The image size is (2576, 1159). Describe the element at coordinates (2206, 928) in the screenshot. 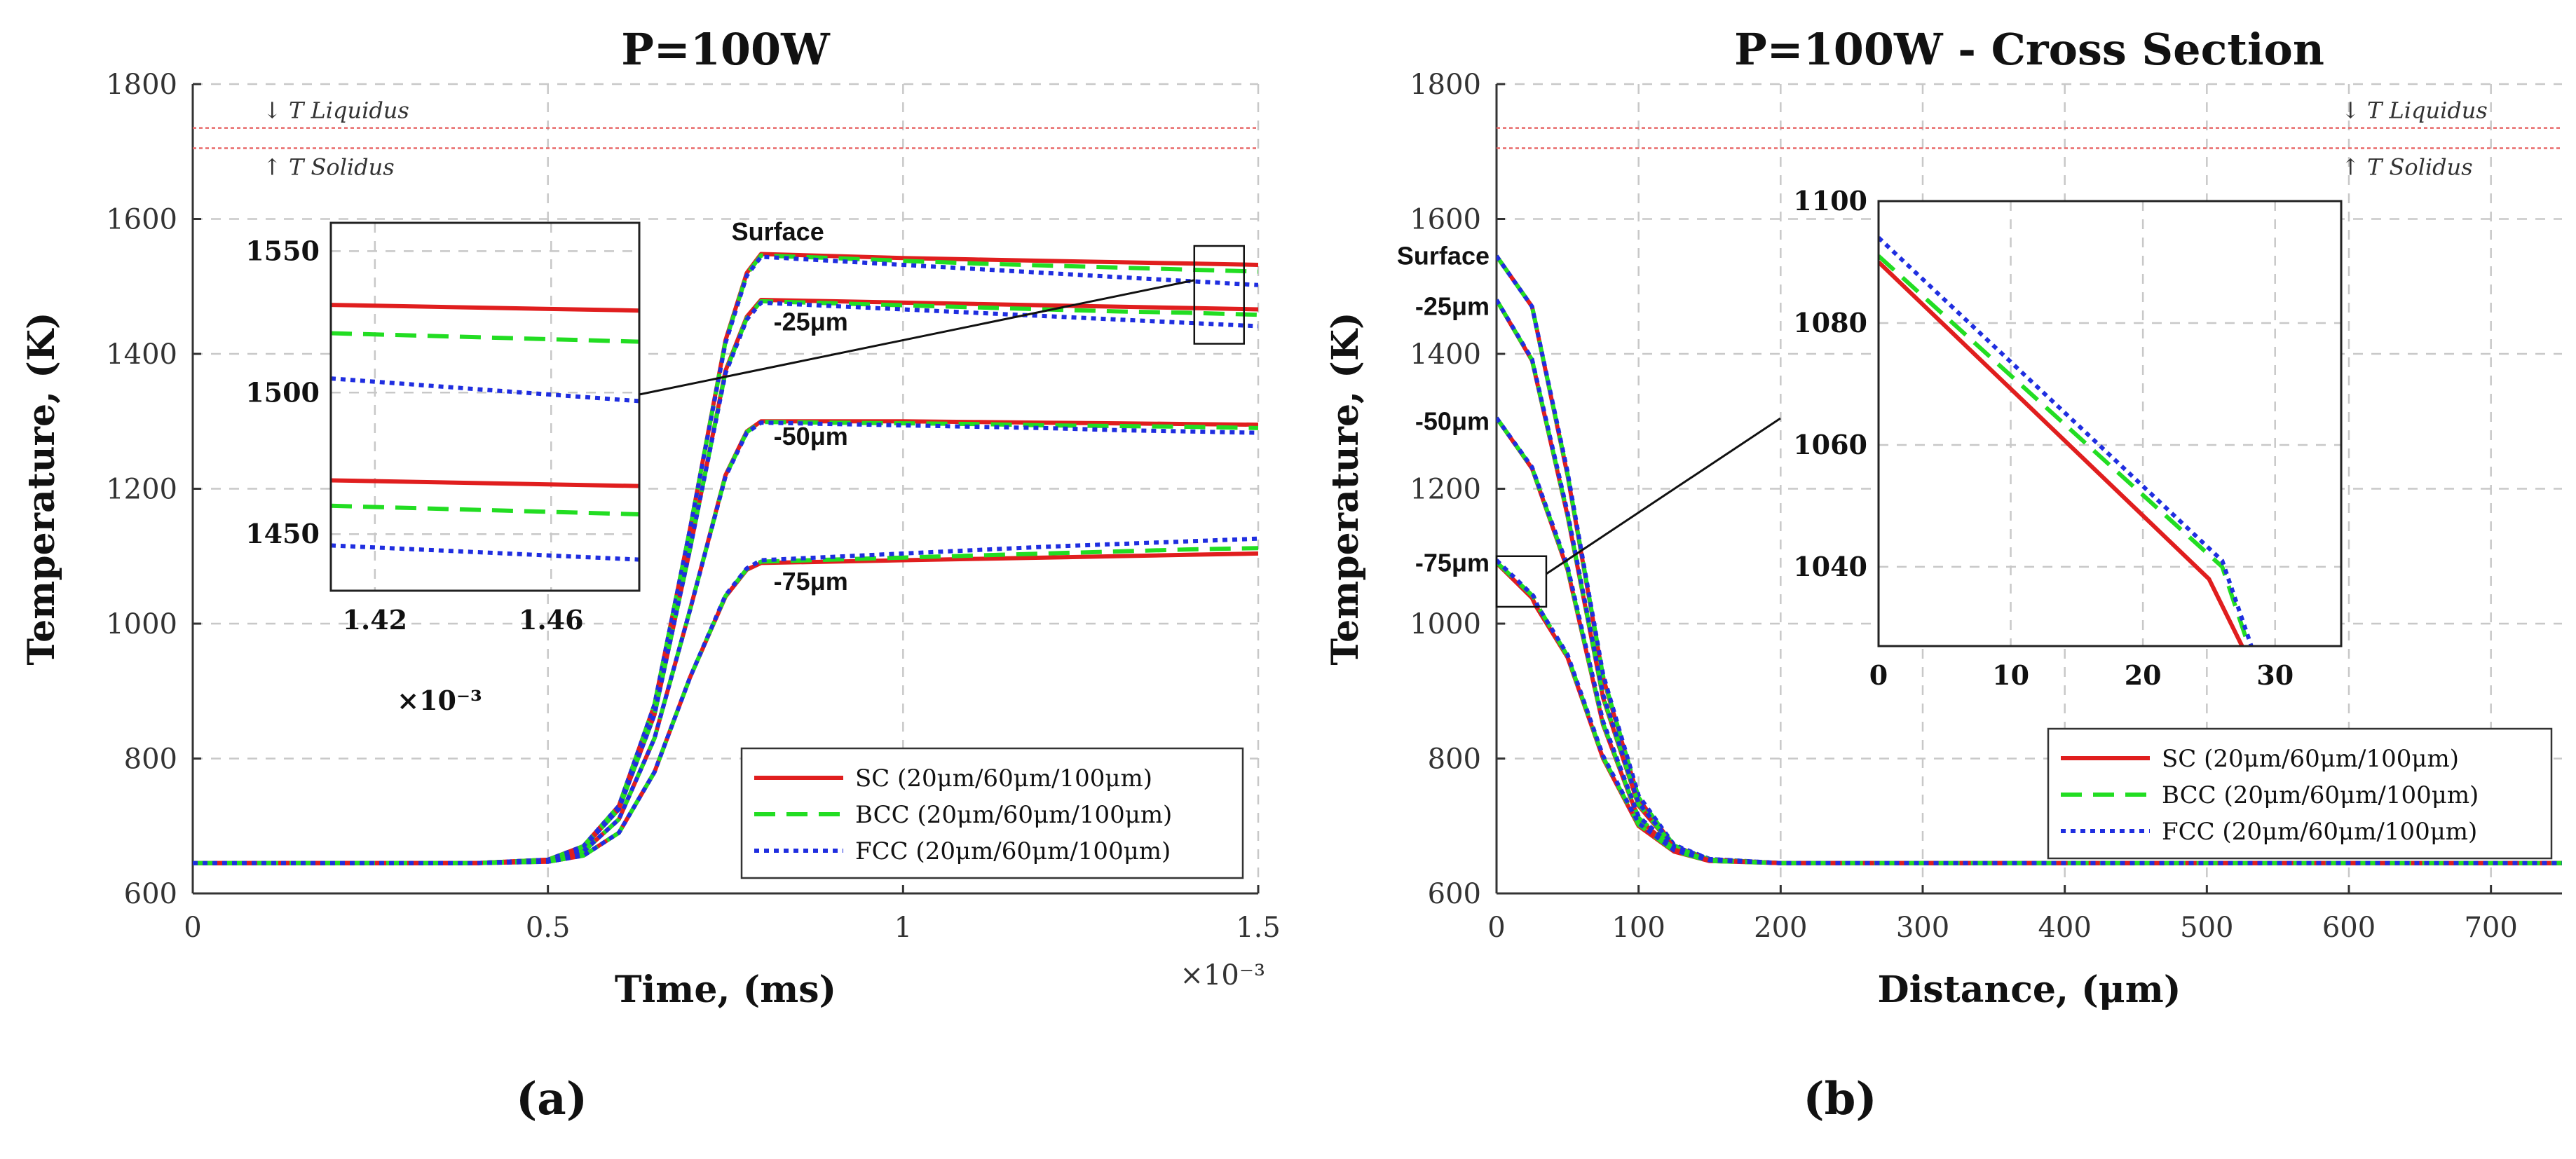

I see `x-tick-label: 500` at that location.